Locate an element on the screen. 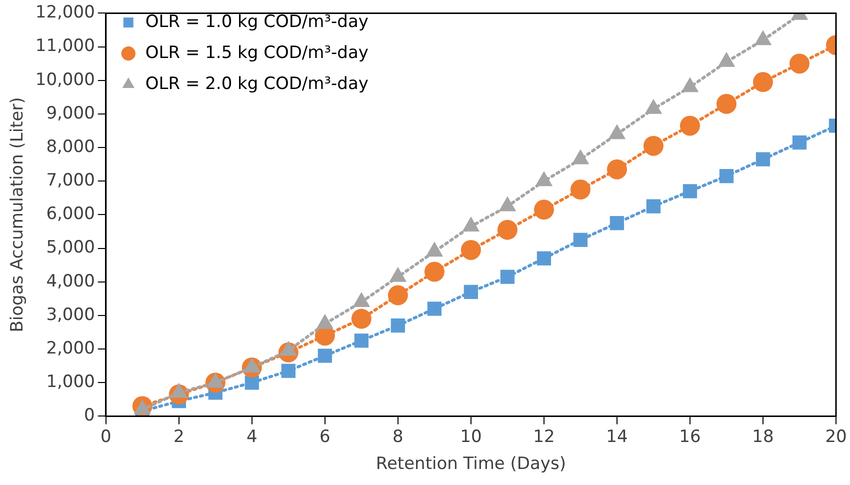 The width and height of the screenshot is (850, 485). x-tick-label: 14 is located at coordinates (617, 436).